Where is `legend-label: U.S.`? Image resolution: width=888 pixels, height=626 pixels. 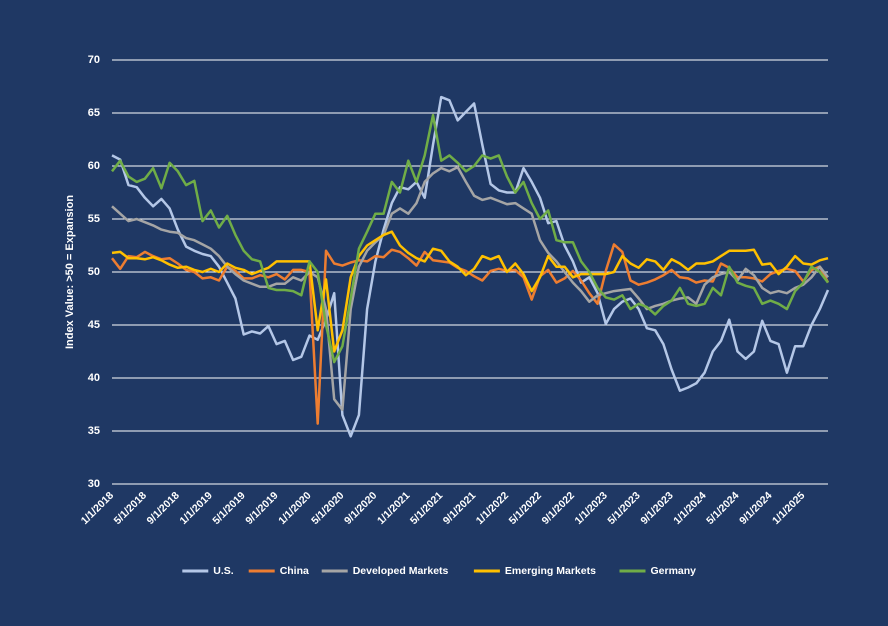 legend-label: U.S. is located at coordinates (223, 571).